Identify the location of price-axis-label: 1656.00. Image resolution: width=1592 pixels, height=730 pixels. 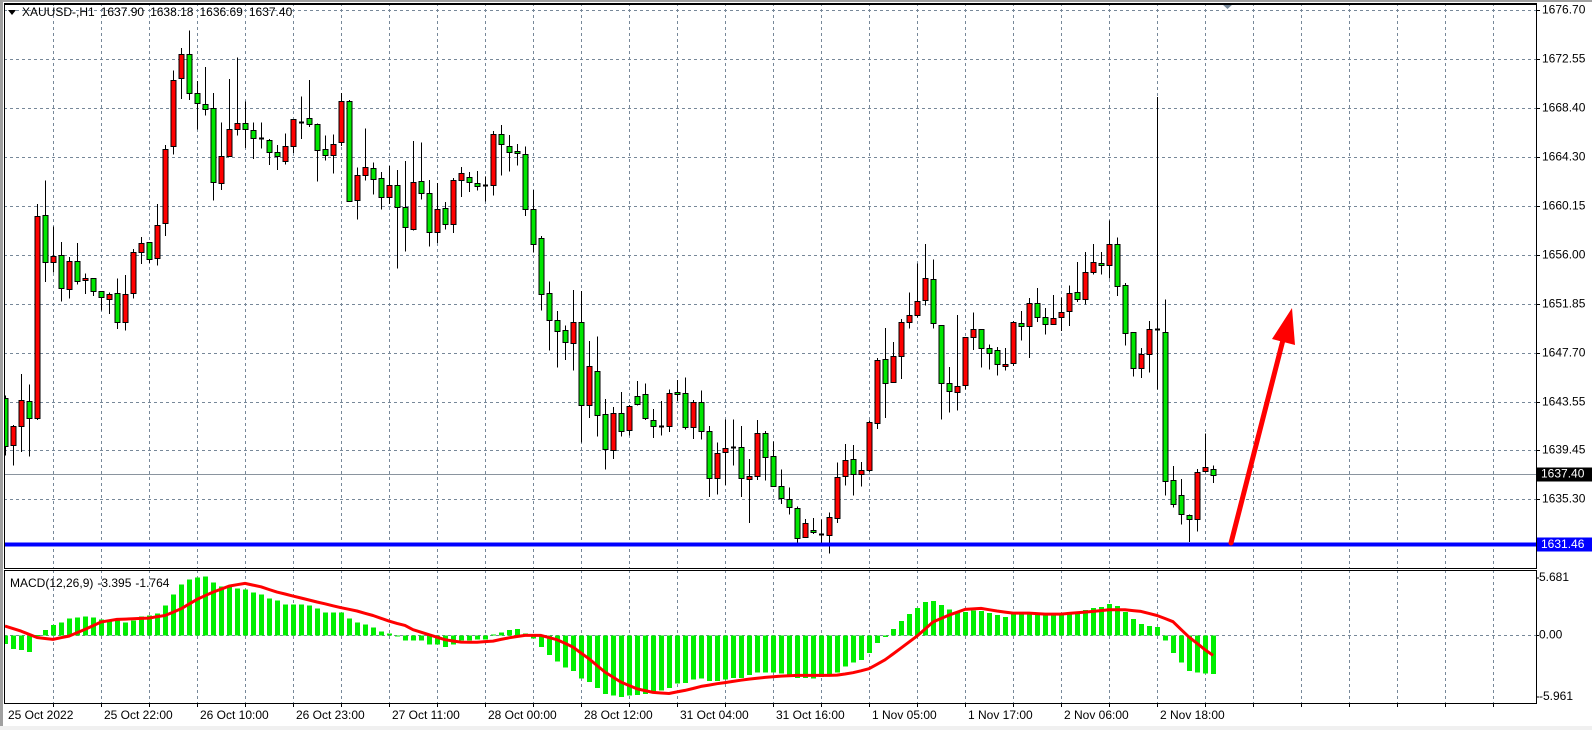
(1564, 255).